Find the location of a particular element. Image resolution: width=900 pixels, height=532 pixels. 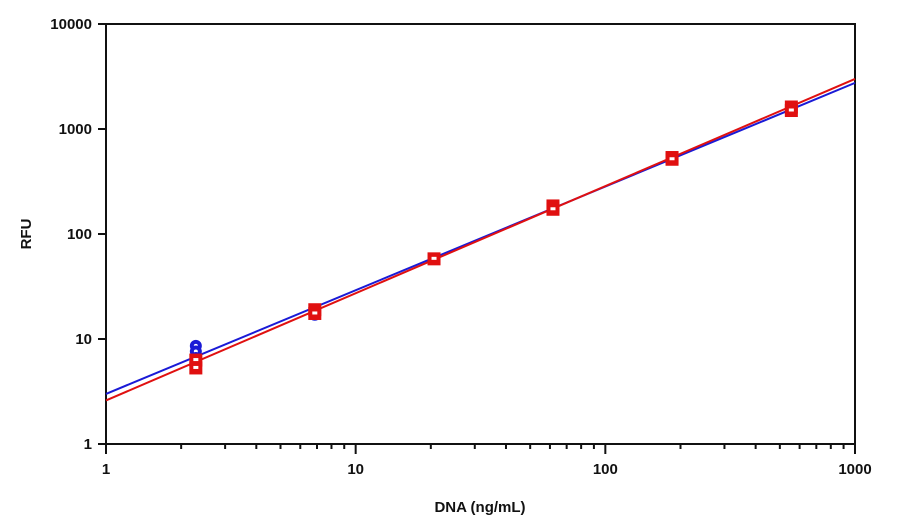

x-tick-label: 100 is located at coordinates (605, 469).